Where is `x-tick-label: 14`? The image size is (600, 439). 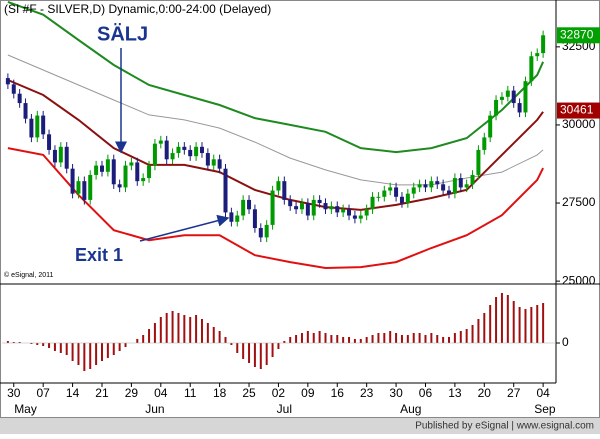
x-tick-label: 14 is located at coordinates (73, 393).